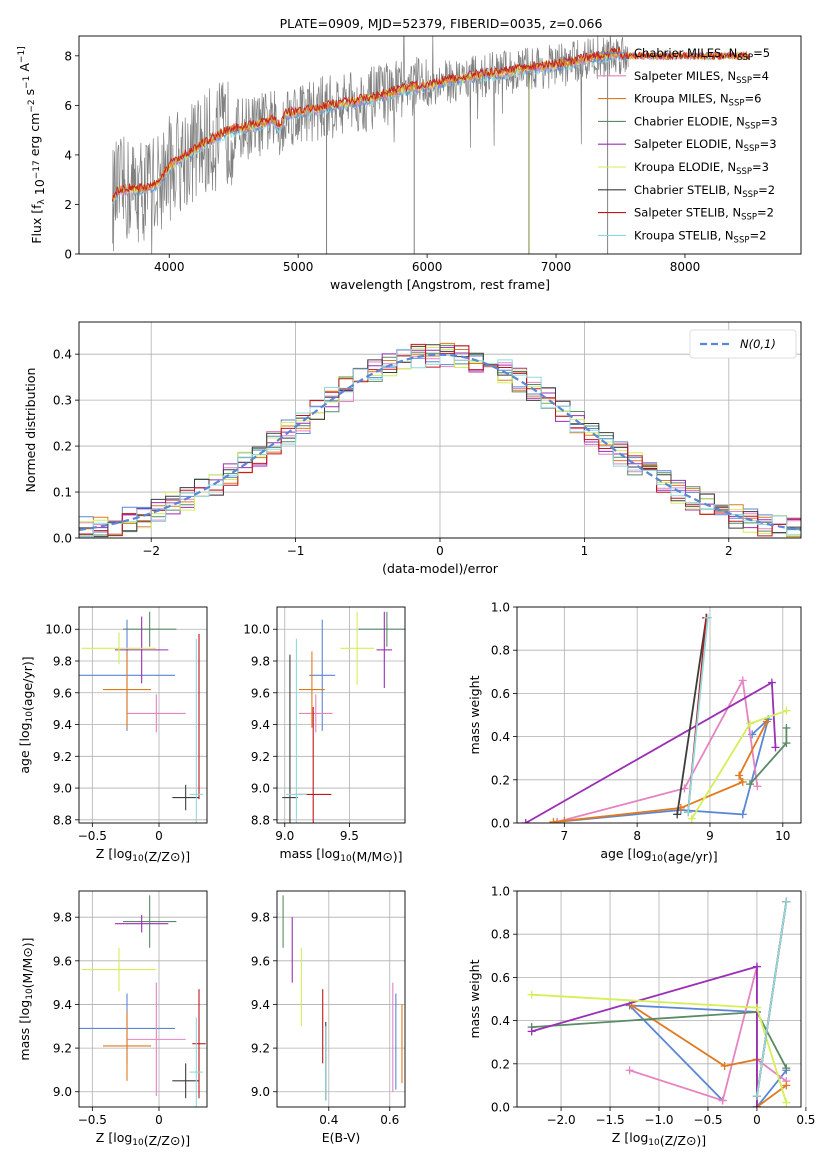 The image size is (819, 1170). I want to click on y-axis-label: mass [log10(M/M⊙)], so click(26, 998).